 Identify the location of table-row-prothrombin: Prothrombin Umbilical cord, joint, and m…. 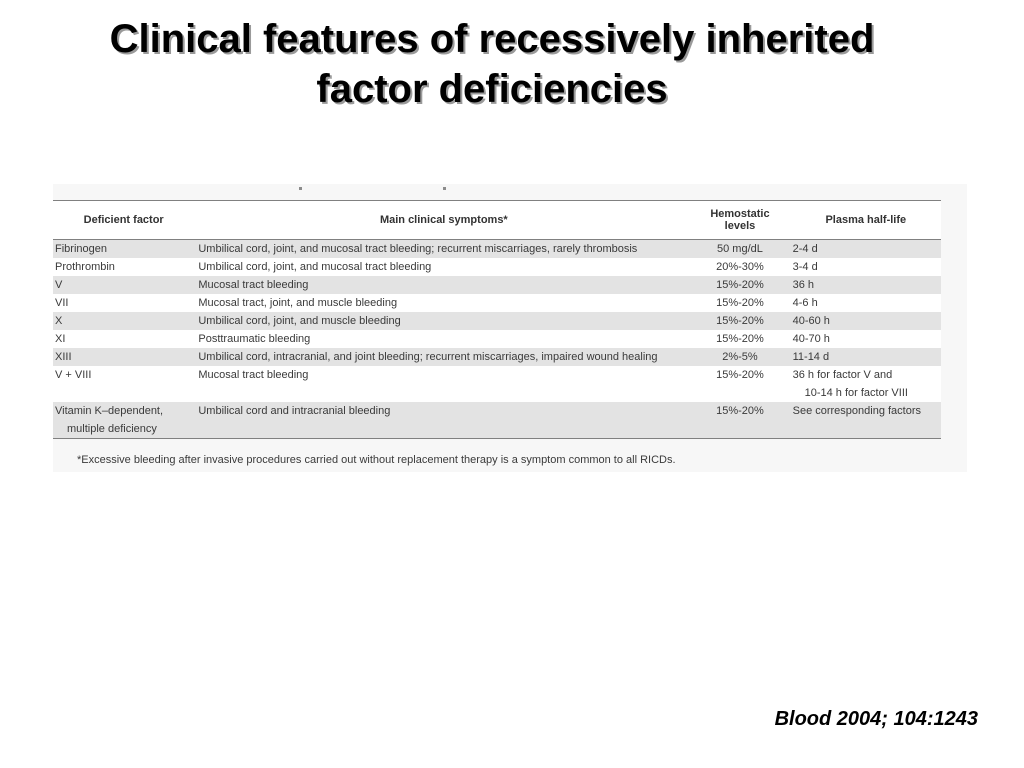
(497, 267).